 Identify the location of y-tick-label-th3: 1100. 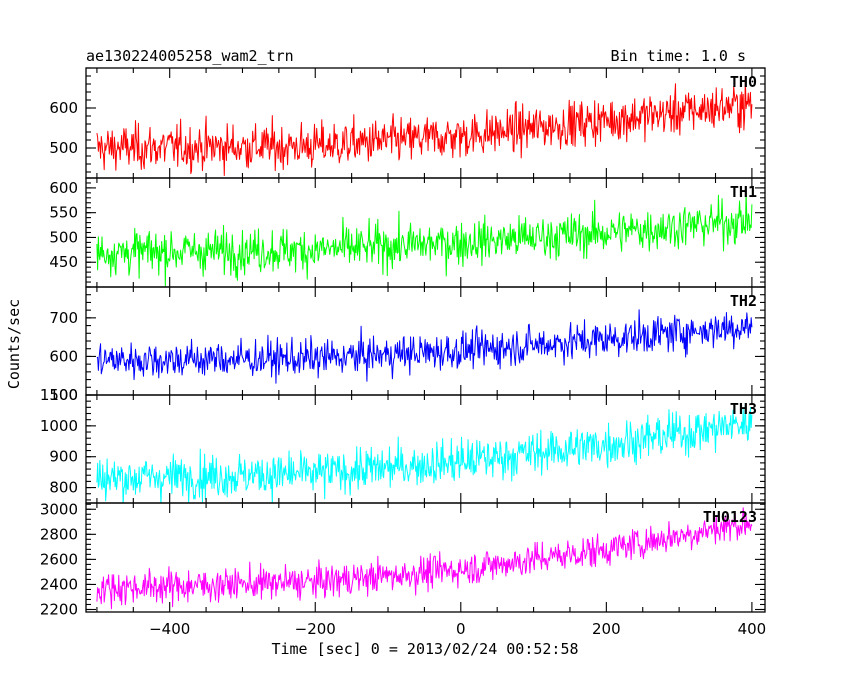
(59, 395).